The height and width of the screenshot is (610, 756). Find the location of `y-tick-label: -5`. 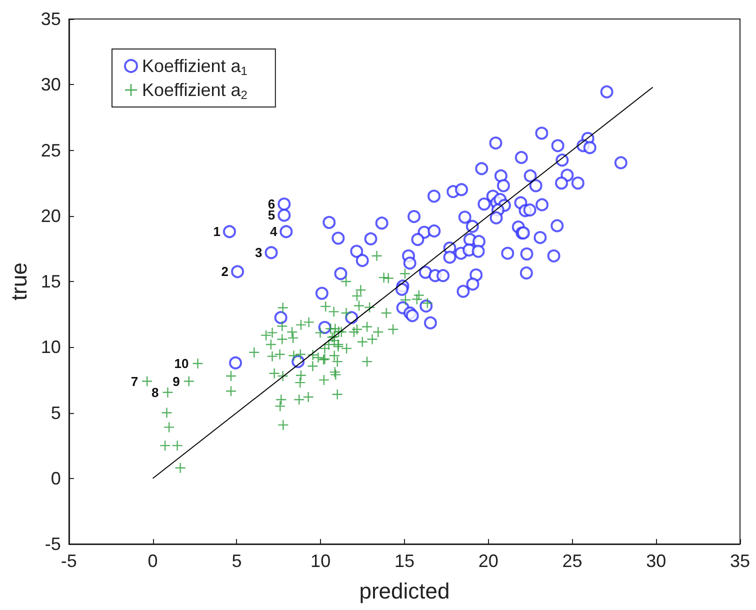

y-tick-label: -5 is located at coordinates (52, 544).